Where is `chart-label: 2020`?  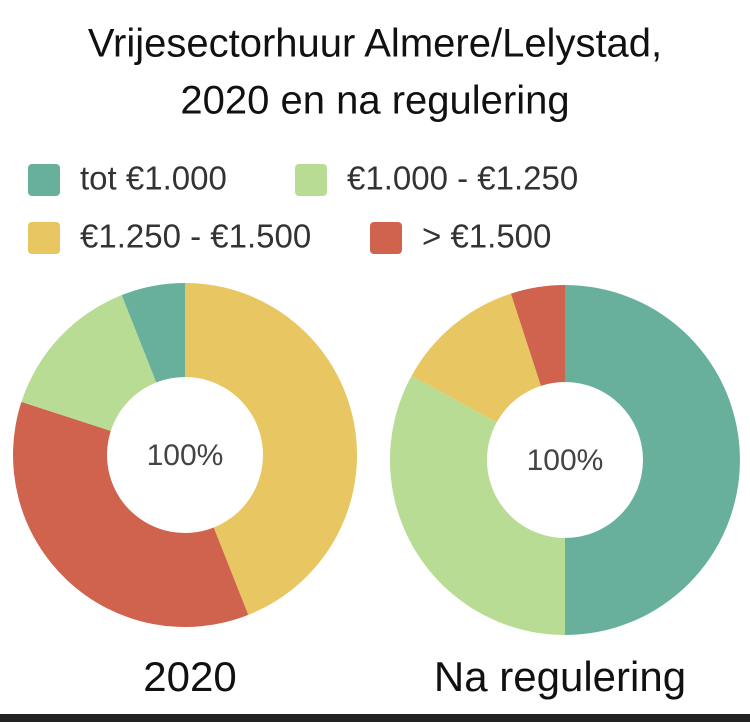
chart-label: 2020 is located at coordinates (189, 676).